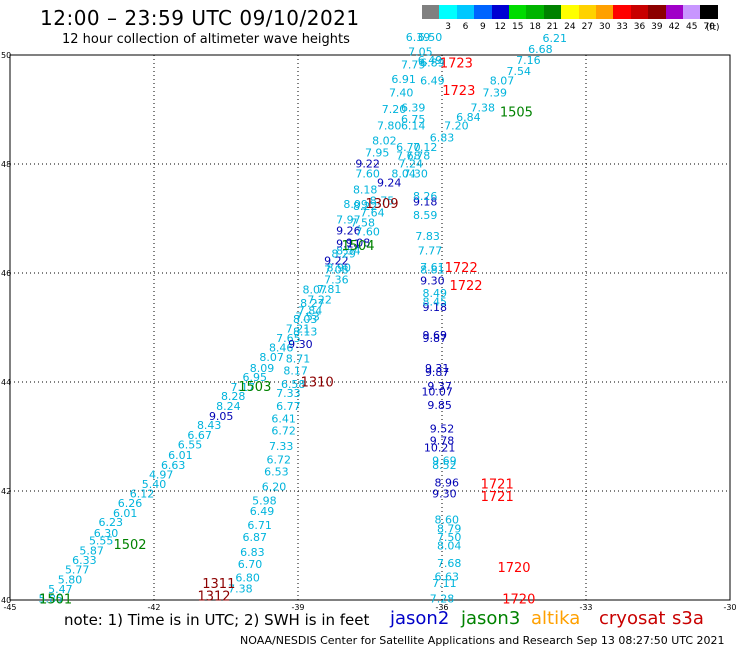  What do you see at coordinates (288, 338) in the screenshot?
I see `wave-height-label: 7.65` at bounding box center [288, 338].